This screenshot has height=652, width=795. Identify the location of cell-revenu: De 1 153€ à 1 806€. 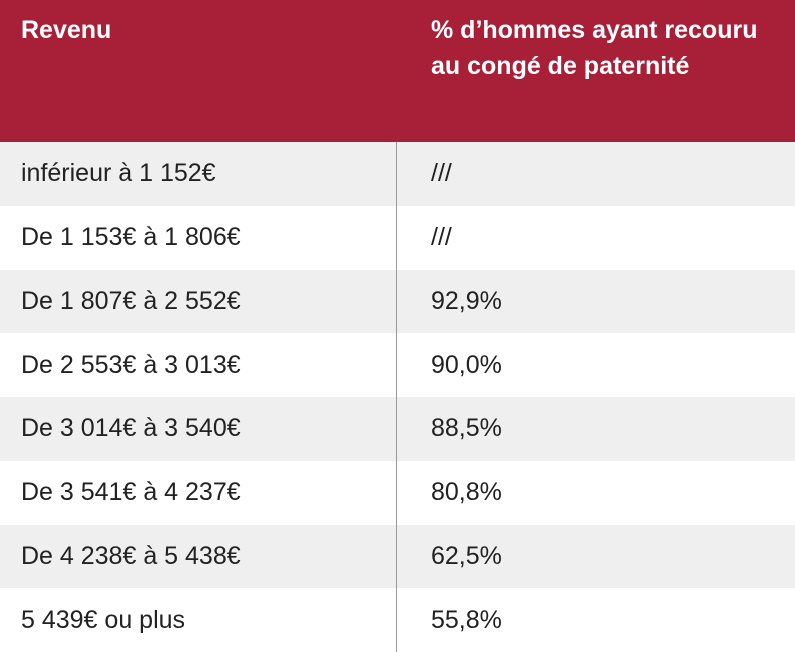
(131, 237).